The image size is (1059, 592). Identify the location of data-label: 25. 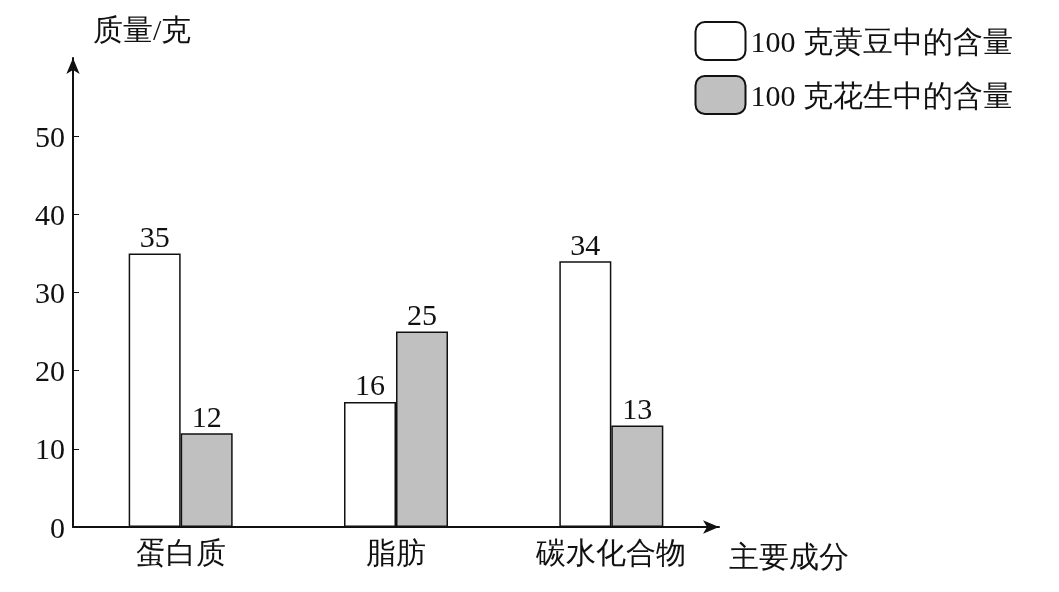
(422, 315).